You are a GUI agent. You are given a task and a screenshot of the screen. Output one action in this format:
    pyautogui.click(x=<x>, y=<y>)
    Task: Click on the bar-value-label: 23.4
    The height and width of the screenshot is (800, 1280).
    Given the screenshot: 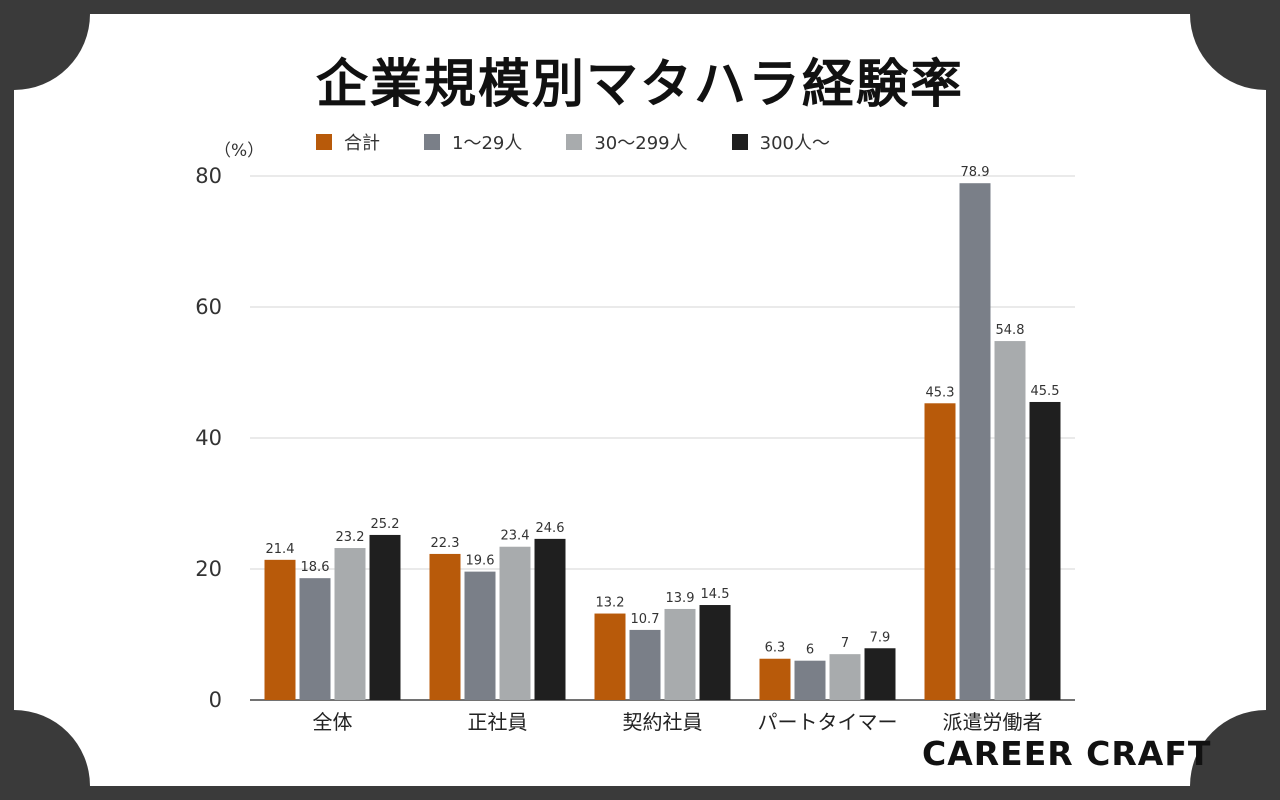 What is the action you would take?
    pyautogui.click(x=515, y=536)
    